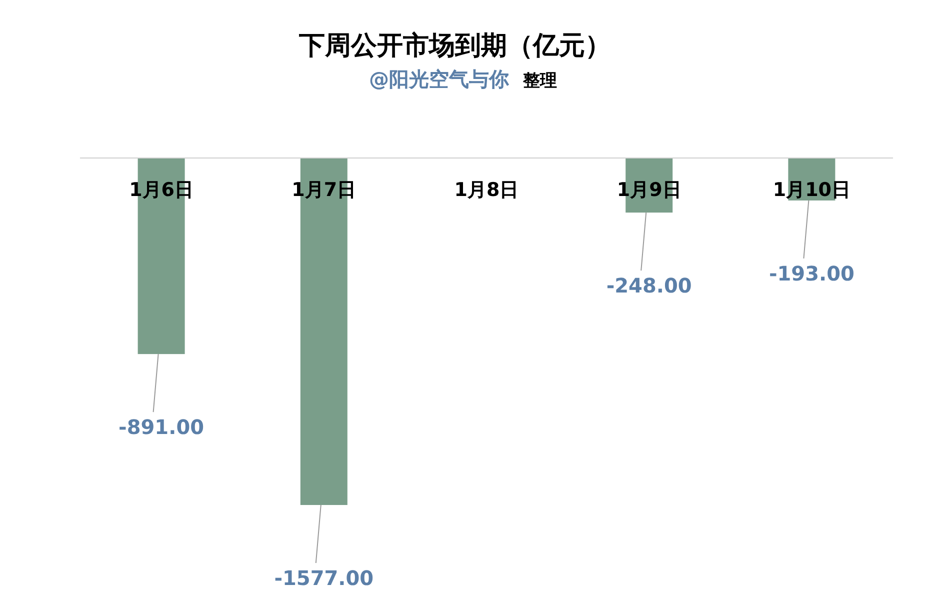  What do you see at coordinates (324, 578) in the screenshot?
I see `data-label: -1577.00` at bounding box center [324, 578].